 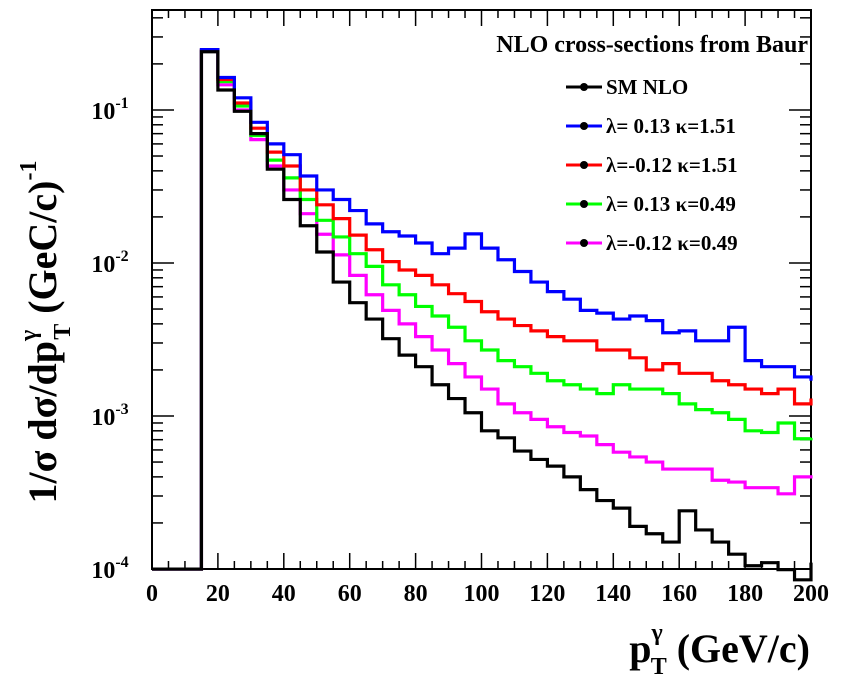 I want to click on y-axis-title: 1/σ dσ/dpγ T (GeC/c)-1, so click(x=46, y=332).